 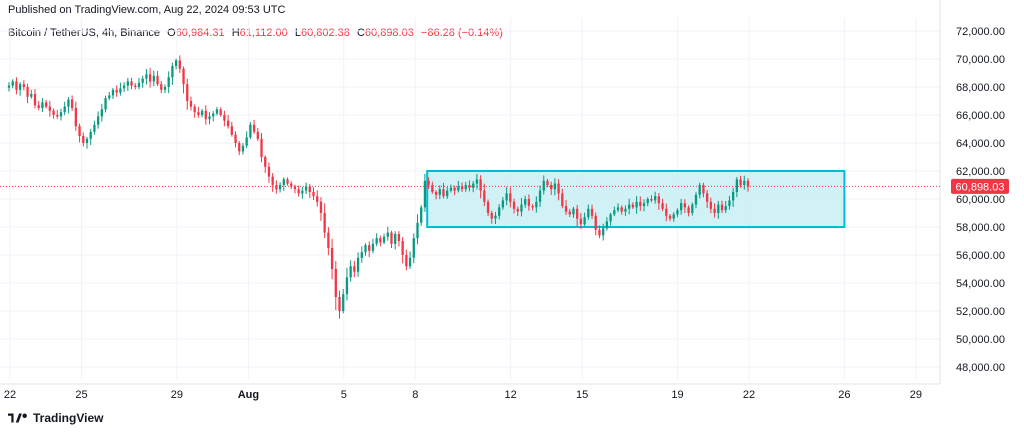 I want to click on y-tick-label: 60,000.00, so click(x=980, y=200).